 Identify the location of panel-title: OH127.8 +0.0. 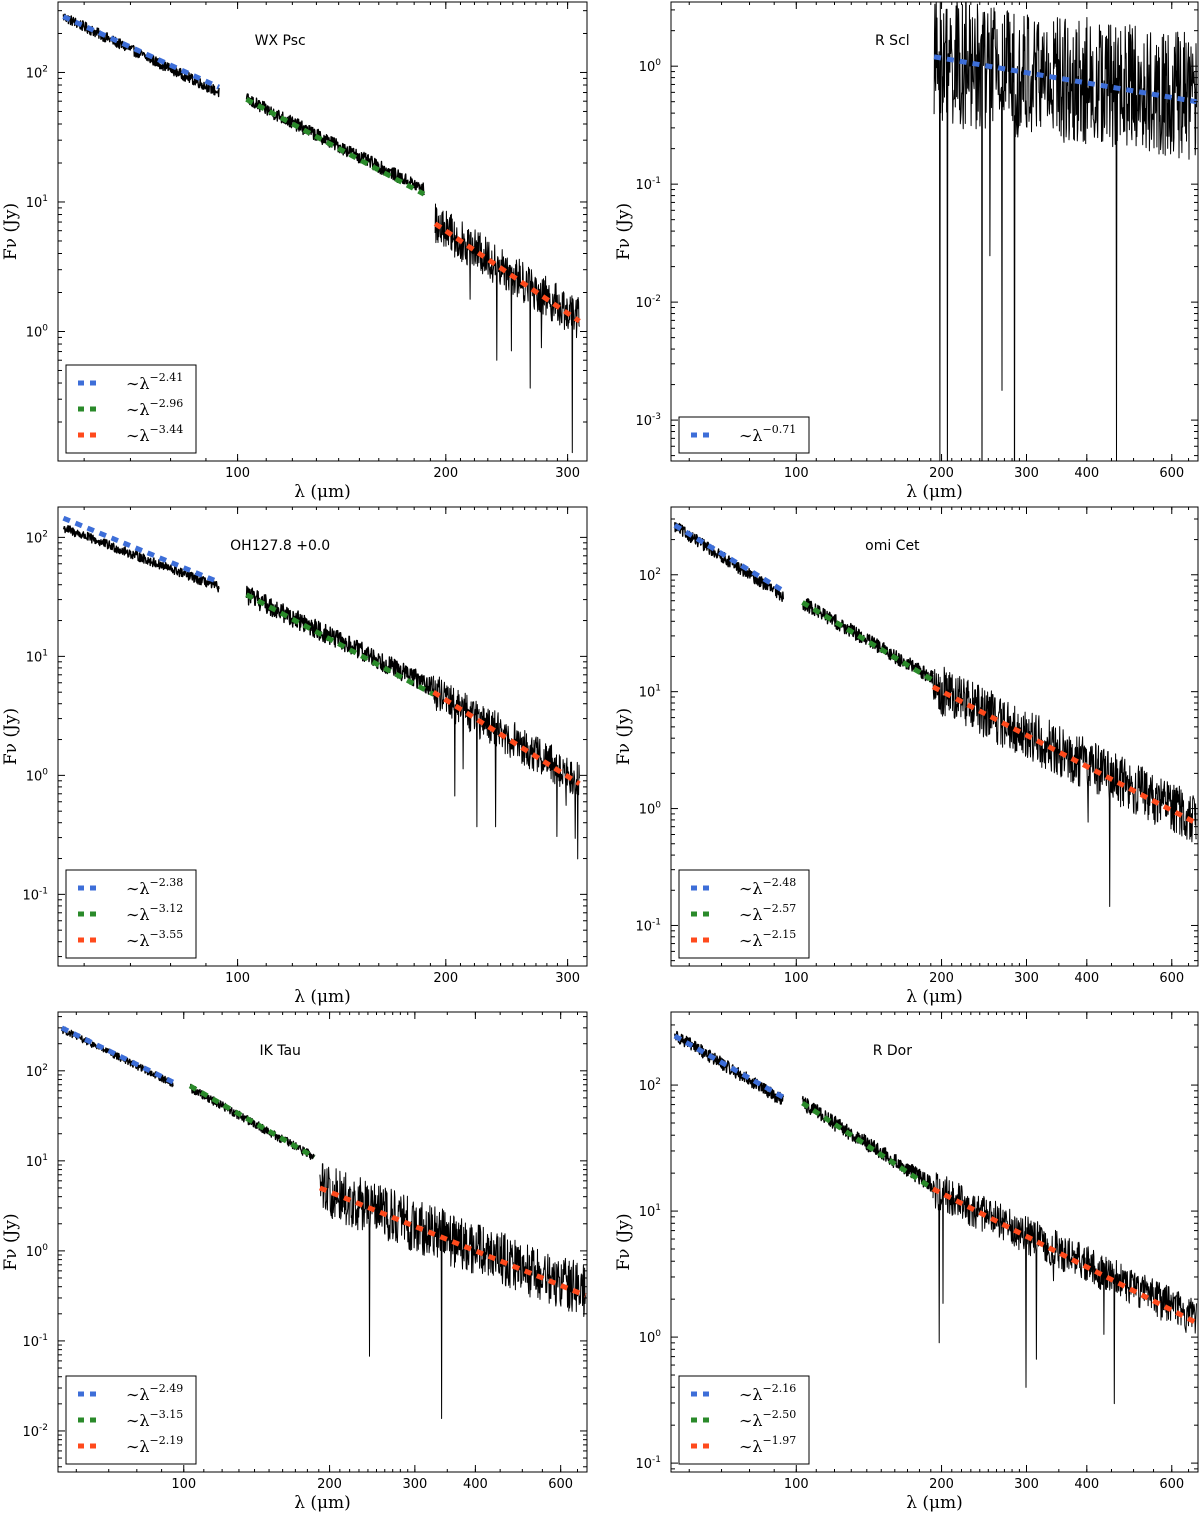
(280, 546).